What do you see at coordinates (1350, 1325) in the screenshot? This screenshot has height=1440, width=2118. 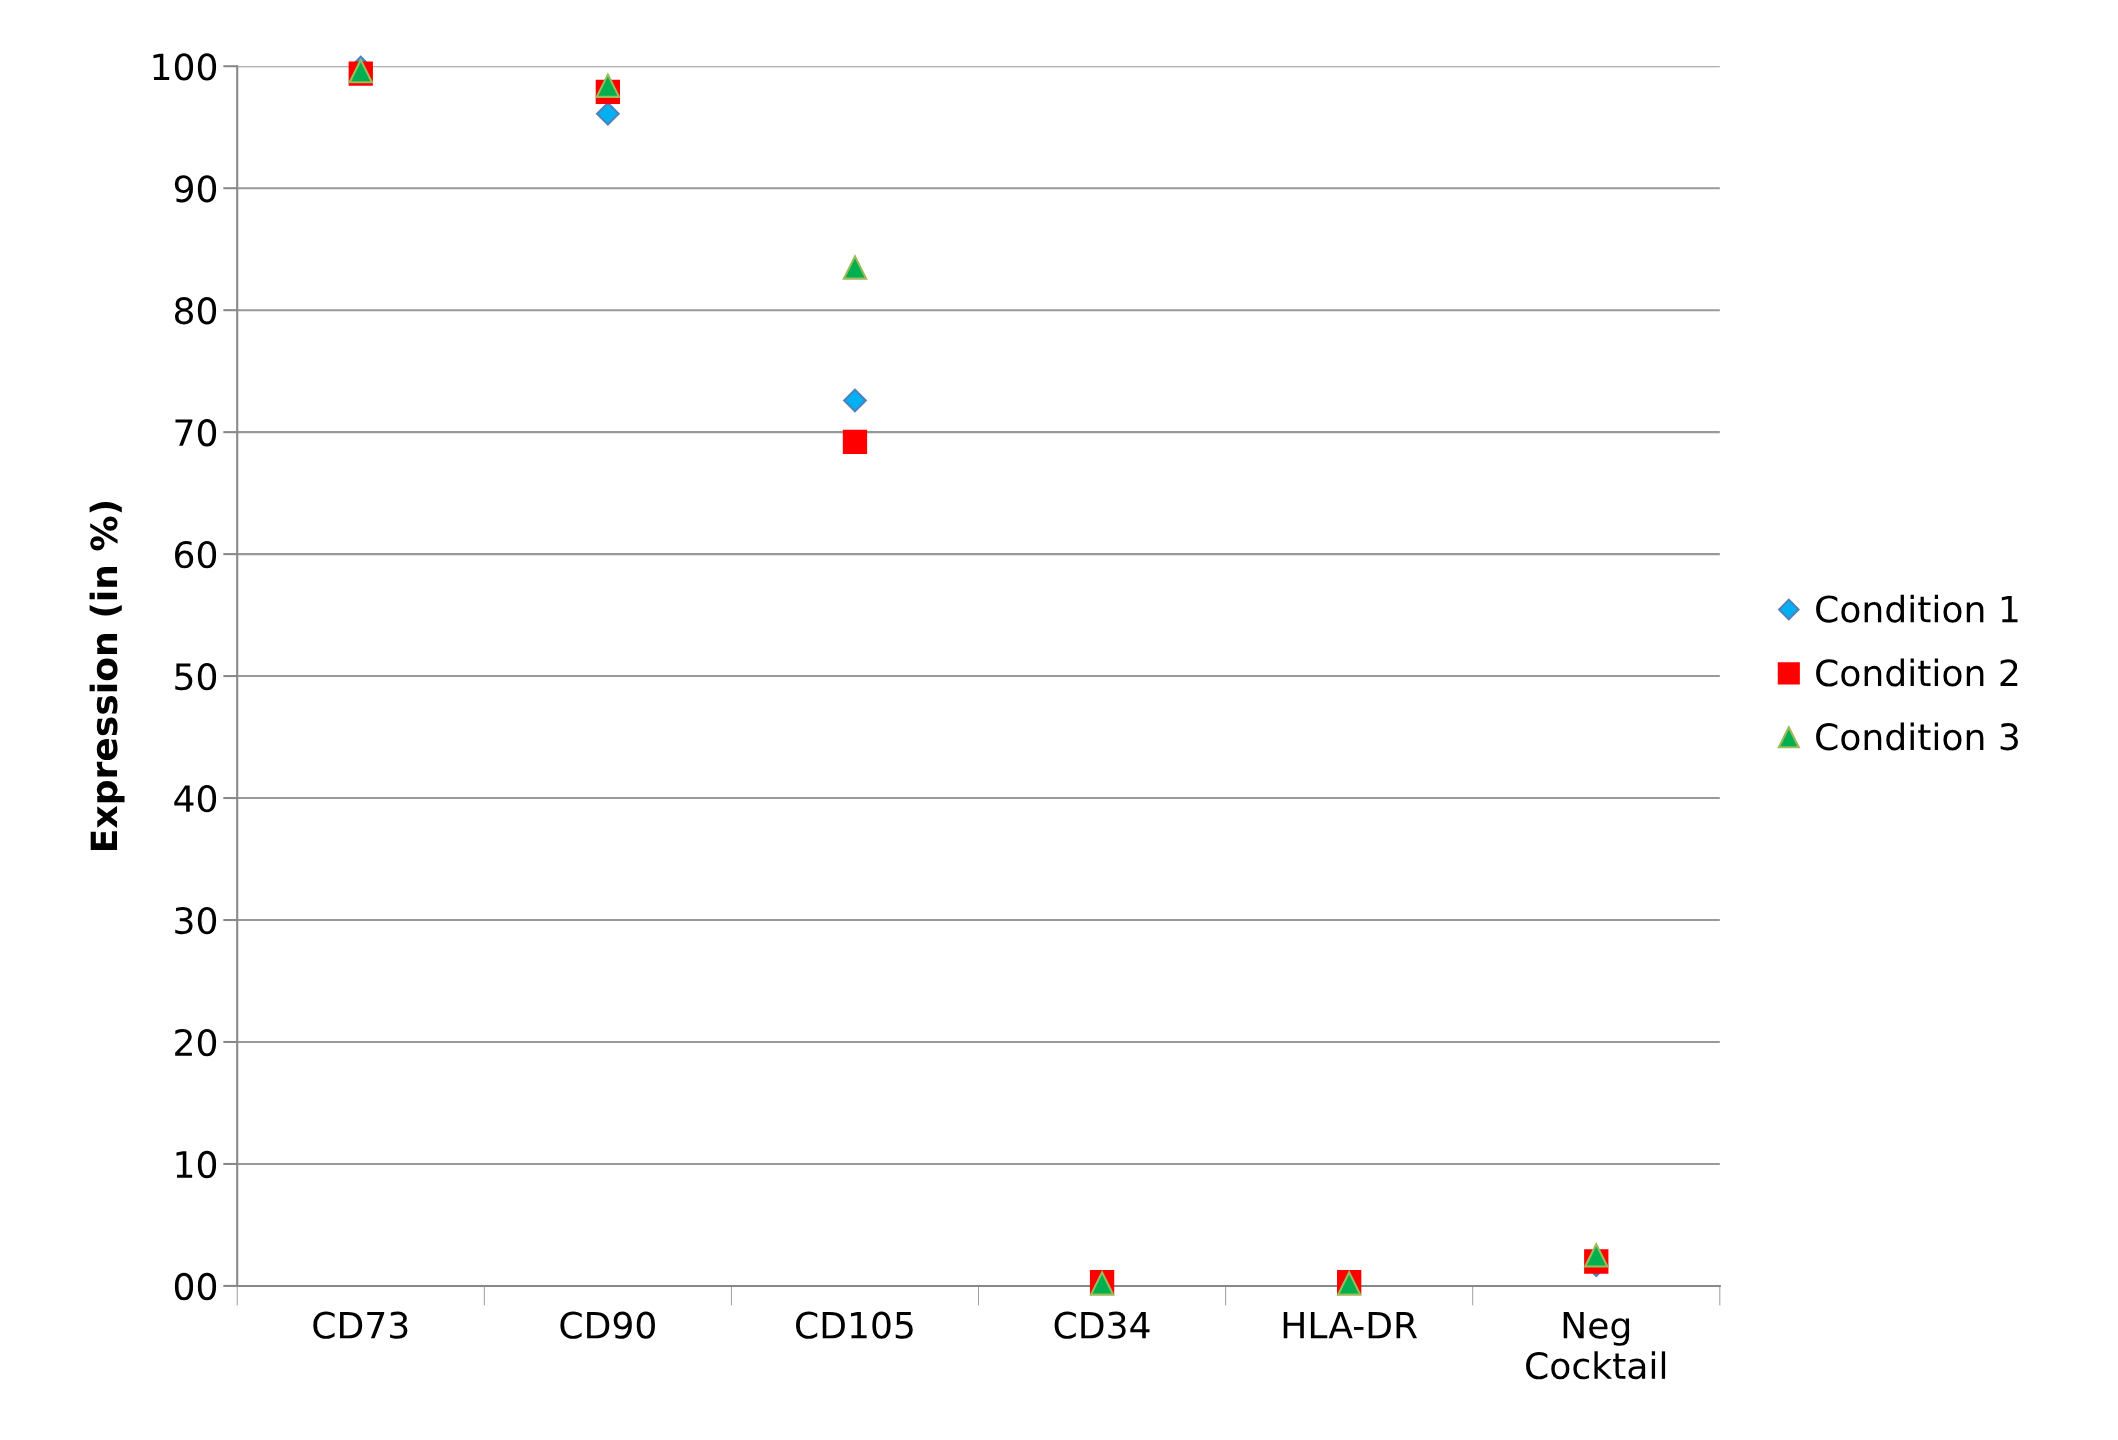 I see `x-tick-label: HLA-DR` at bounding box center [1350, 1325].